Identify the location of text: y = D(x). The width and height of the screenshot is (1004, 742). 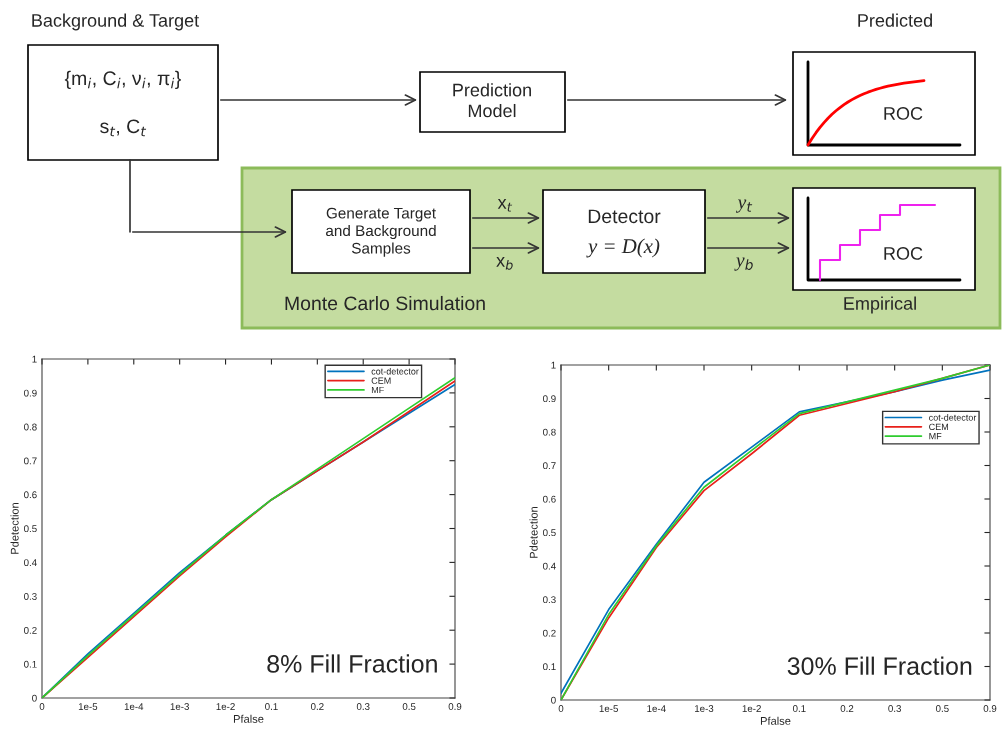
(623, 248).